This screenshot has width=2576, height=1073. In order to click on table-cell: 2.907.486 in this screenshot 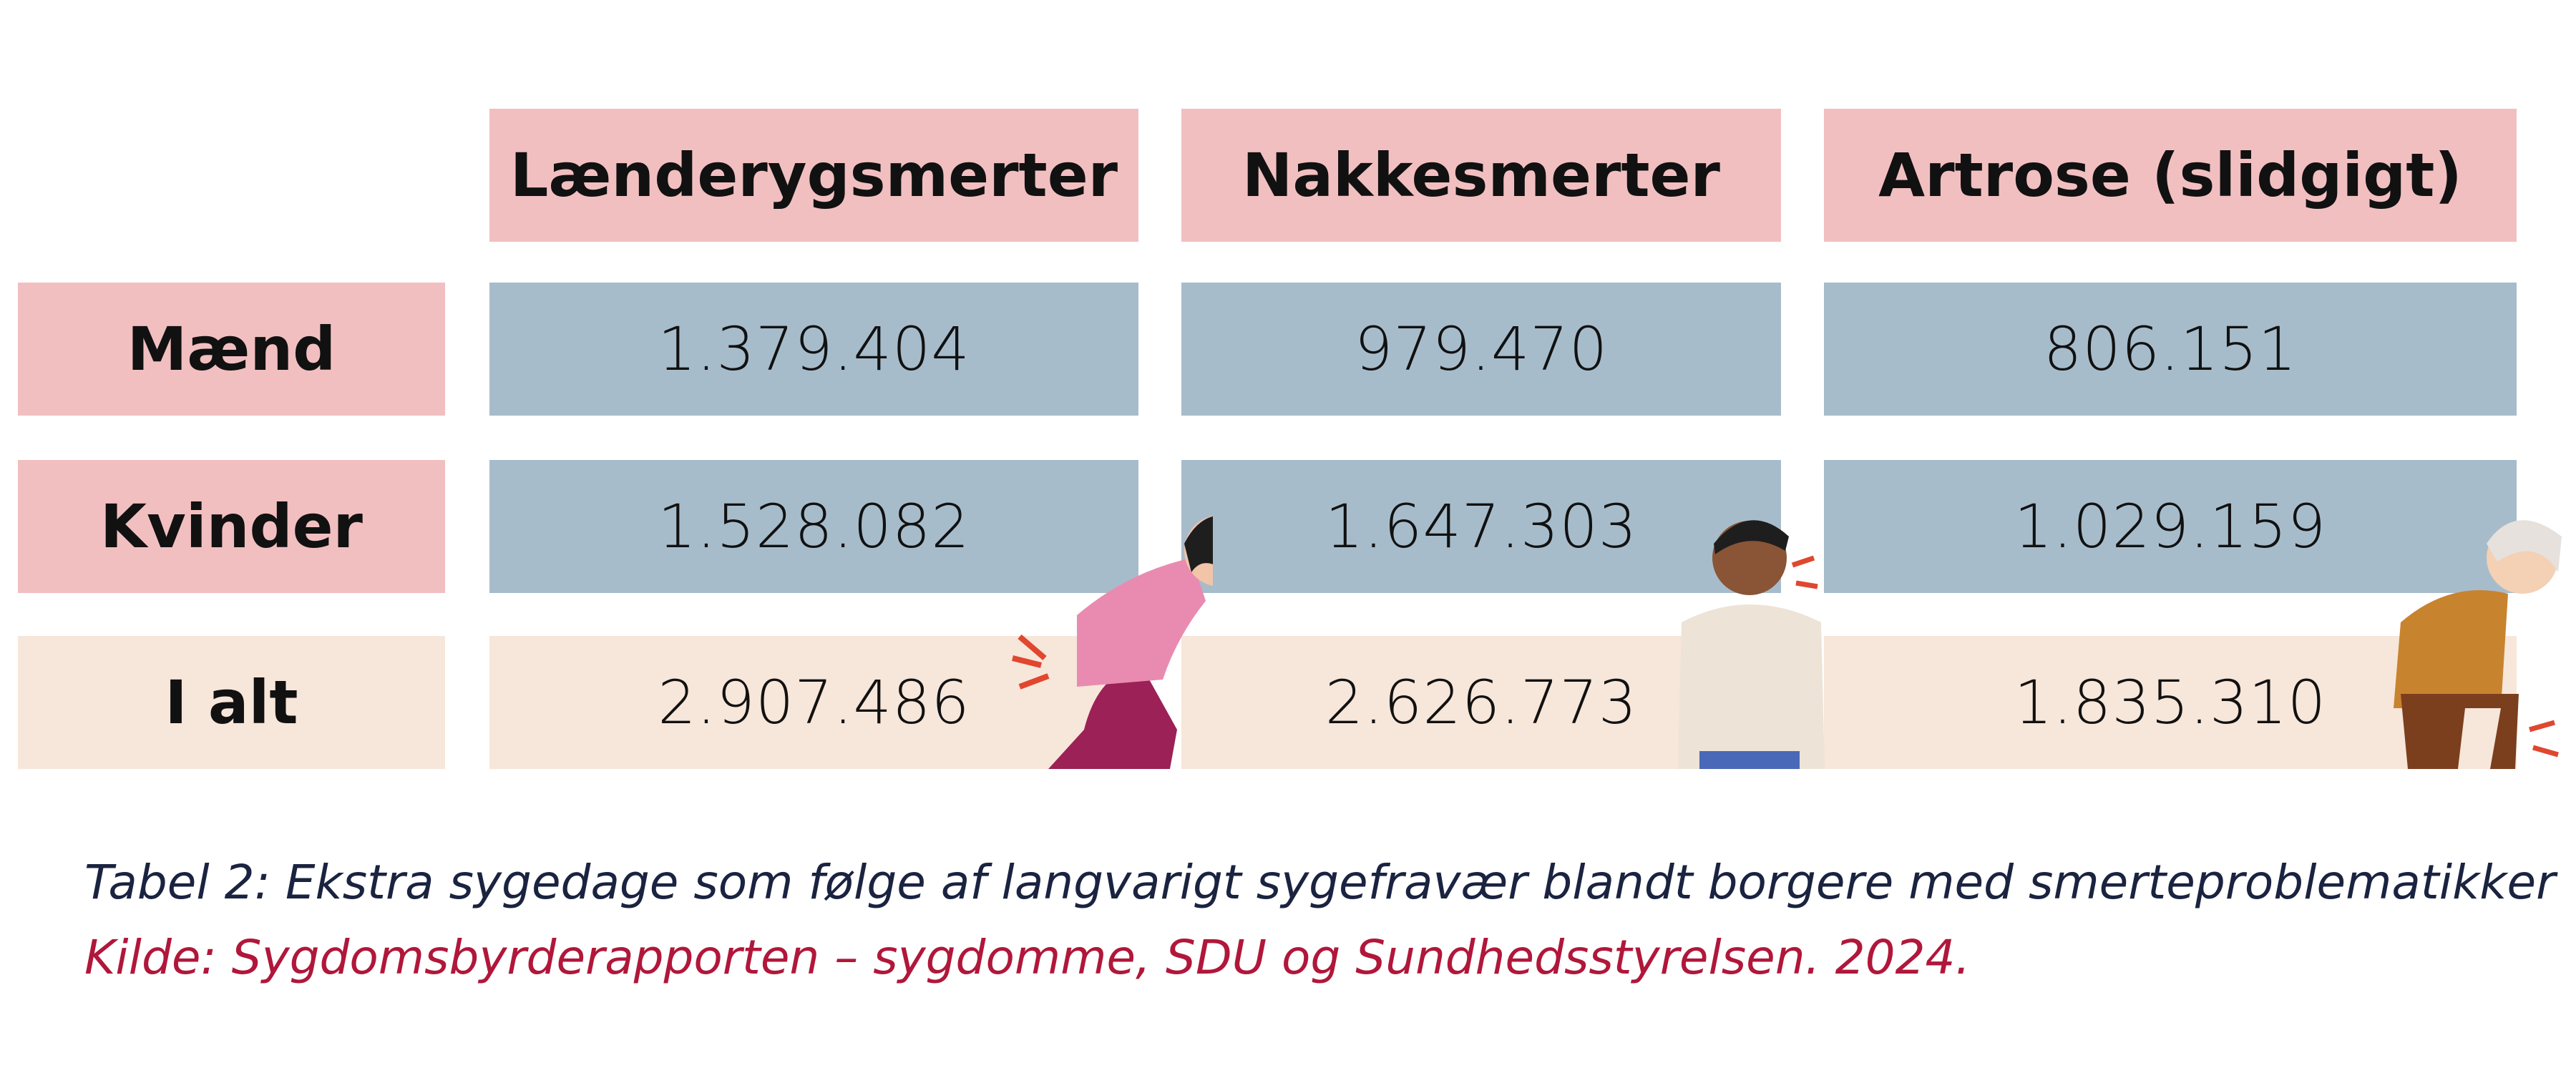, I will do `click(813, 702)`.